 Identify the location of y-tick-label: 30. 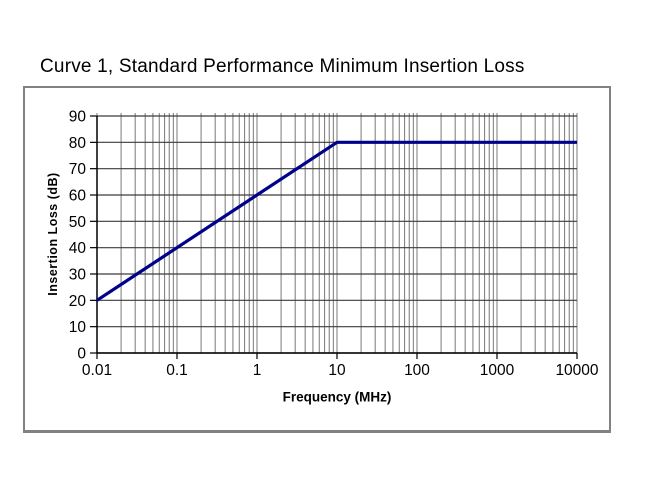
(78, 275).